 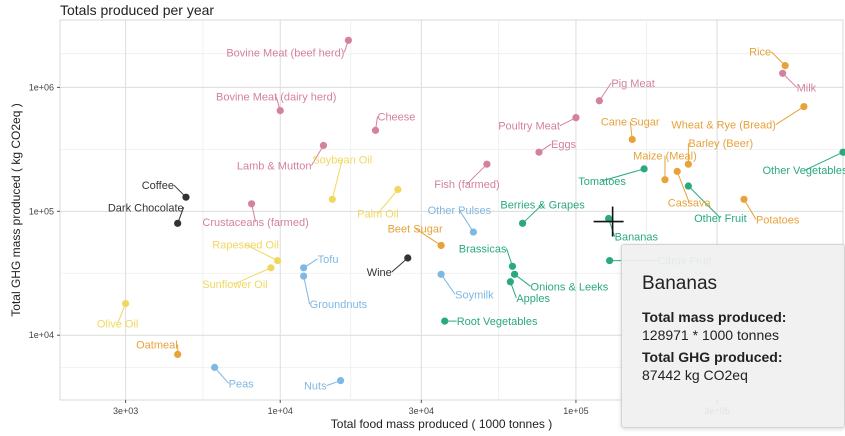 I want to click on label-rapeseed-oil: Rapeseed Oil, so click(x=245, y=246).